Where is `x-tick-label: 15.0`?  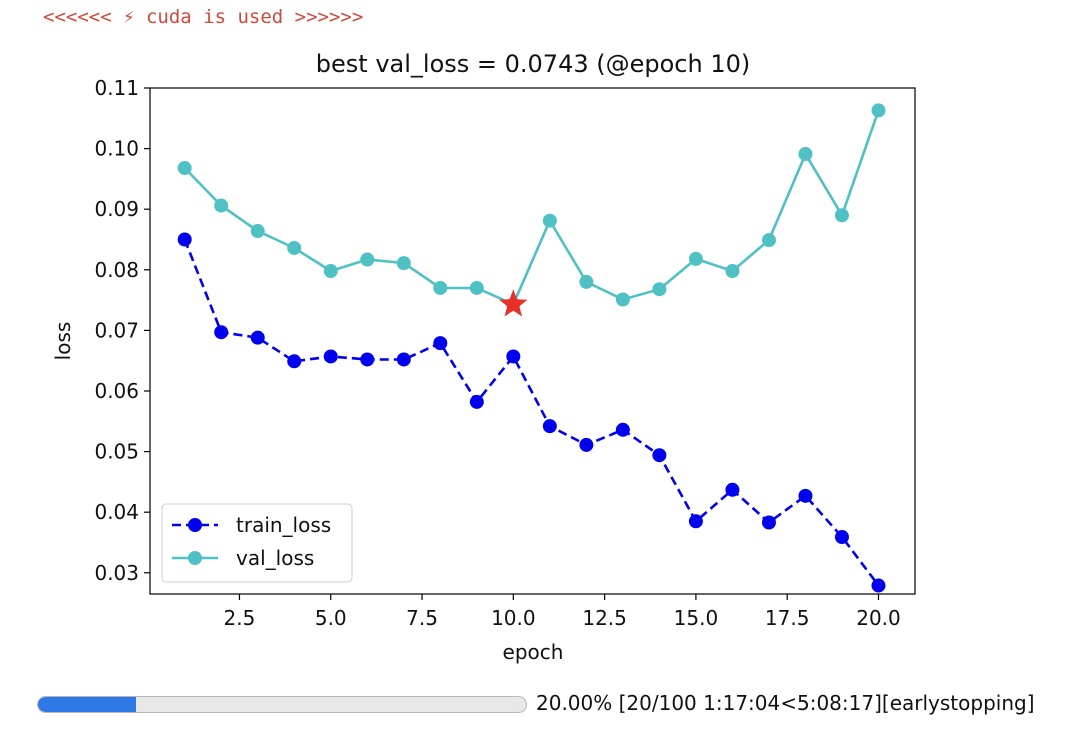
x-tick-label: 15.0 is located at coordinates (696, 618).